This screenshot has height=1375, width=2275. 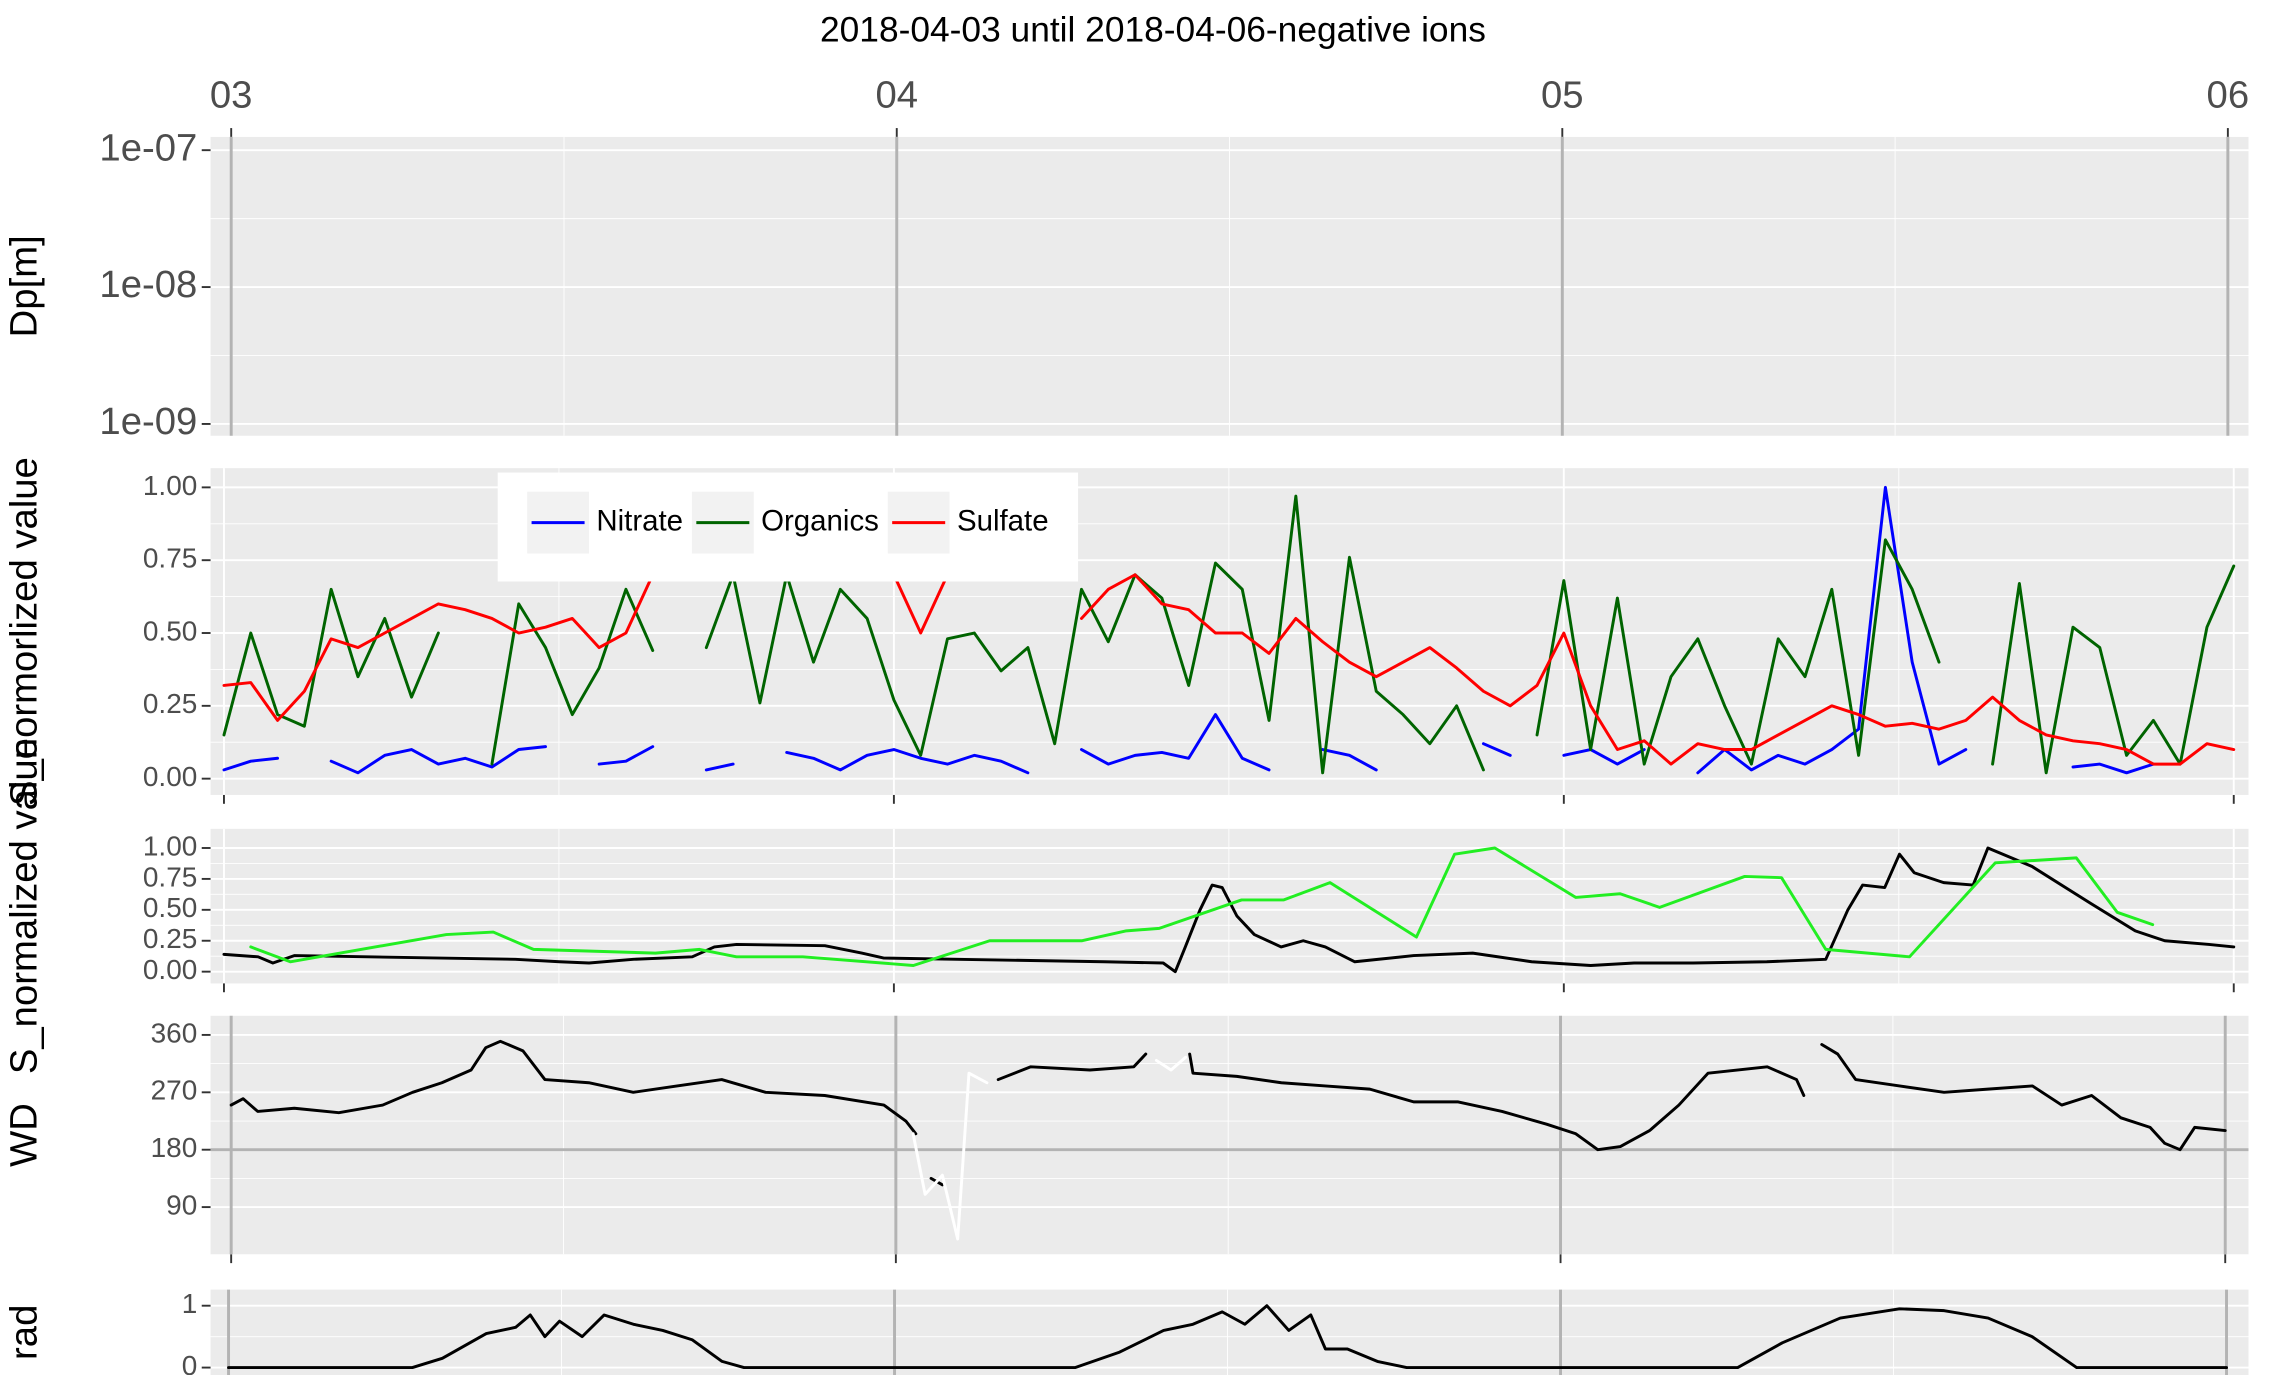 What do you see at coordinates (190, 1362) in the screenshot?
I see `y-tick-label: 0` at bounding box center [190, 1362].